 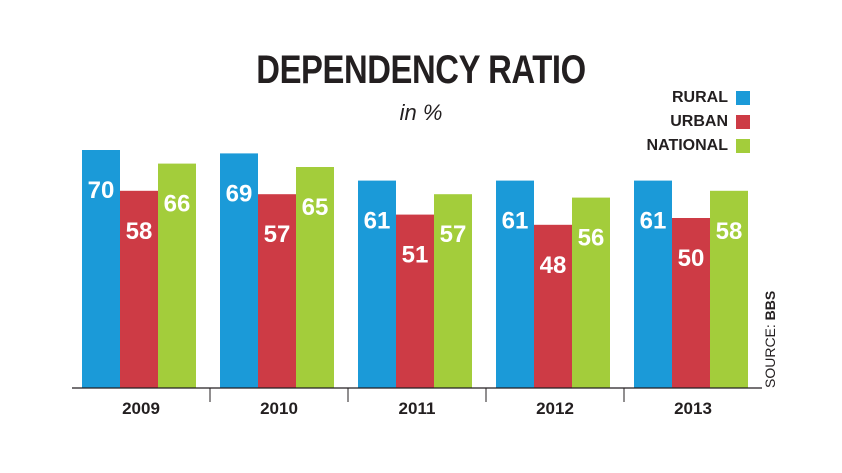 I want to click on bar-label-urban-2013: 50, so click(x=691, y=258).